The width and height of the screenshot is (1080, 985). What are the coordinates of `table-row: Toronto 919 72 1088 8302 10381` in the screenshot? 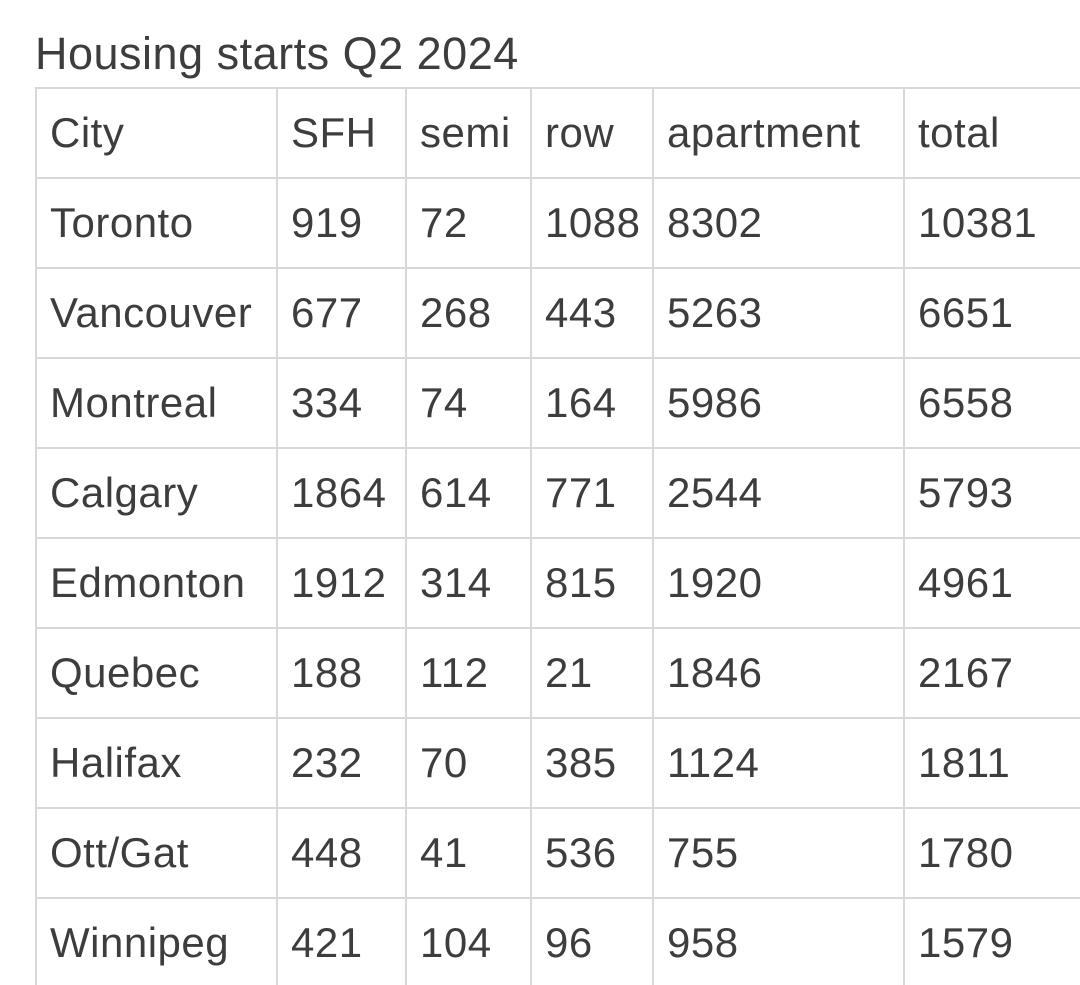 It's located at (557, 222).